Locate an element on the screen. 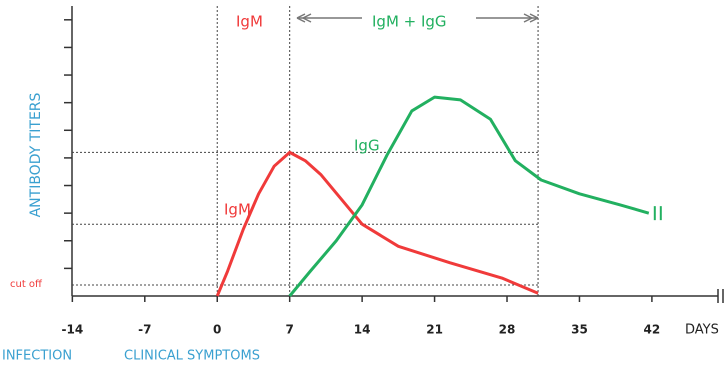 The width and height of the screenshot is (726, 369). annotation: IgM + IgG is located at coordinates (409, 22).